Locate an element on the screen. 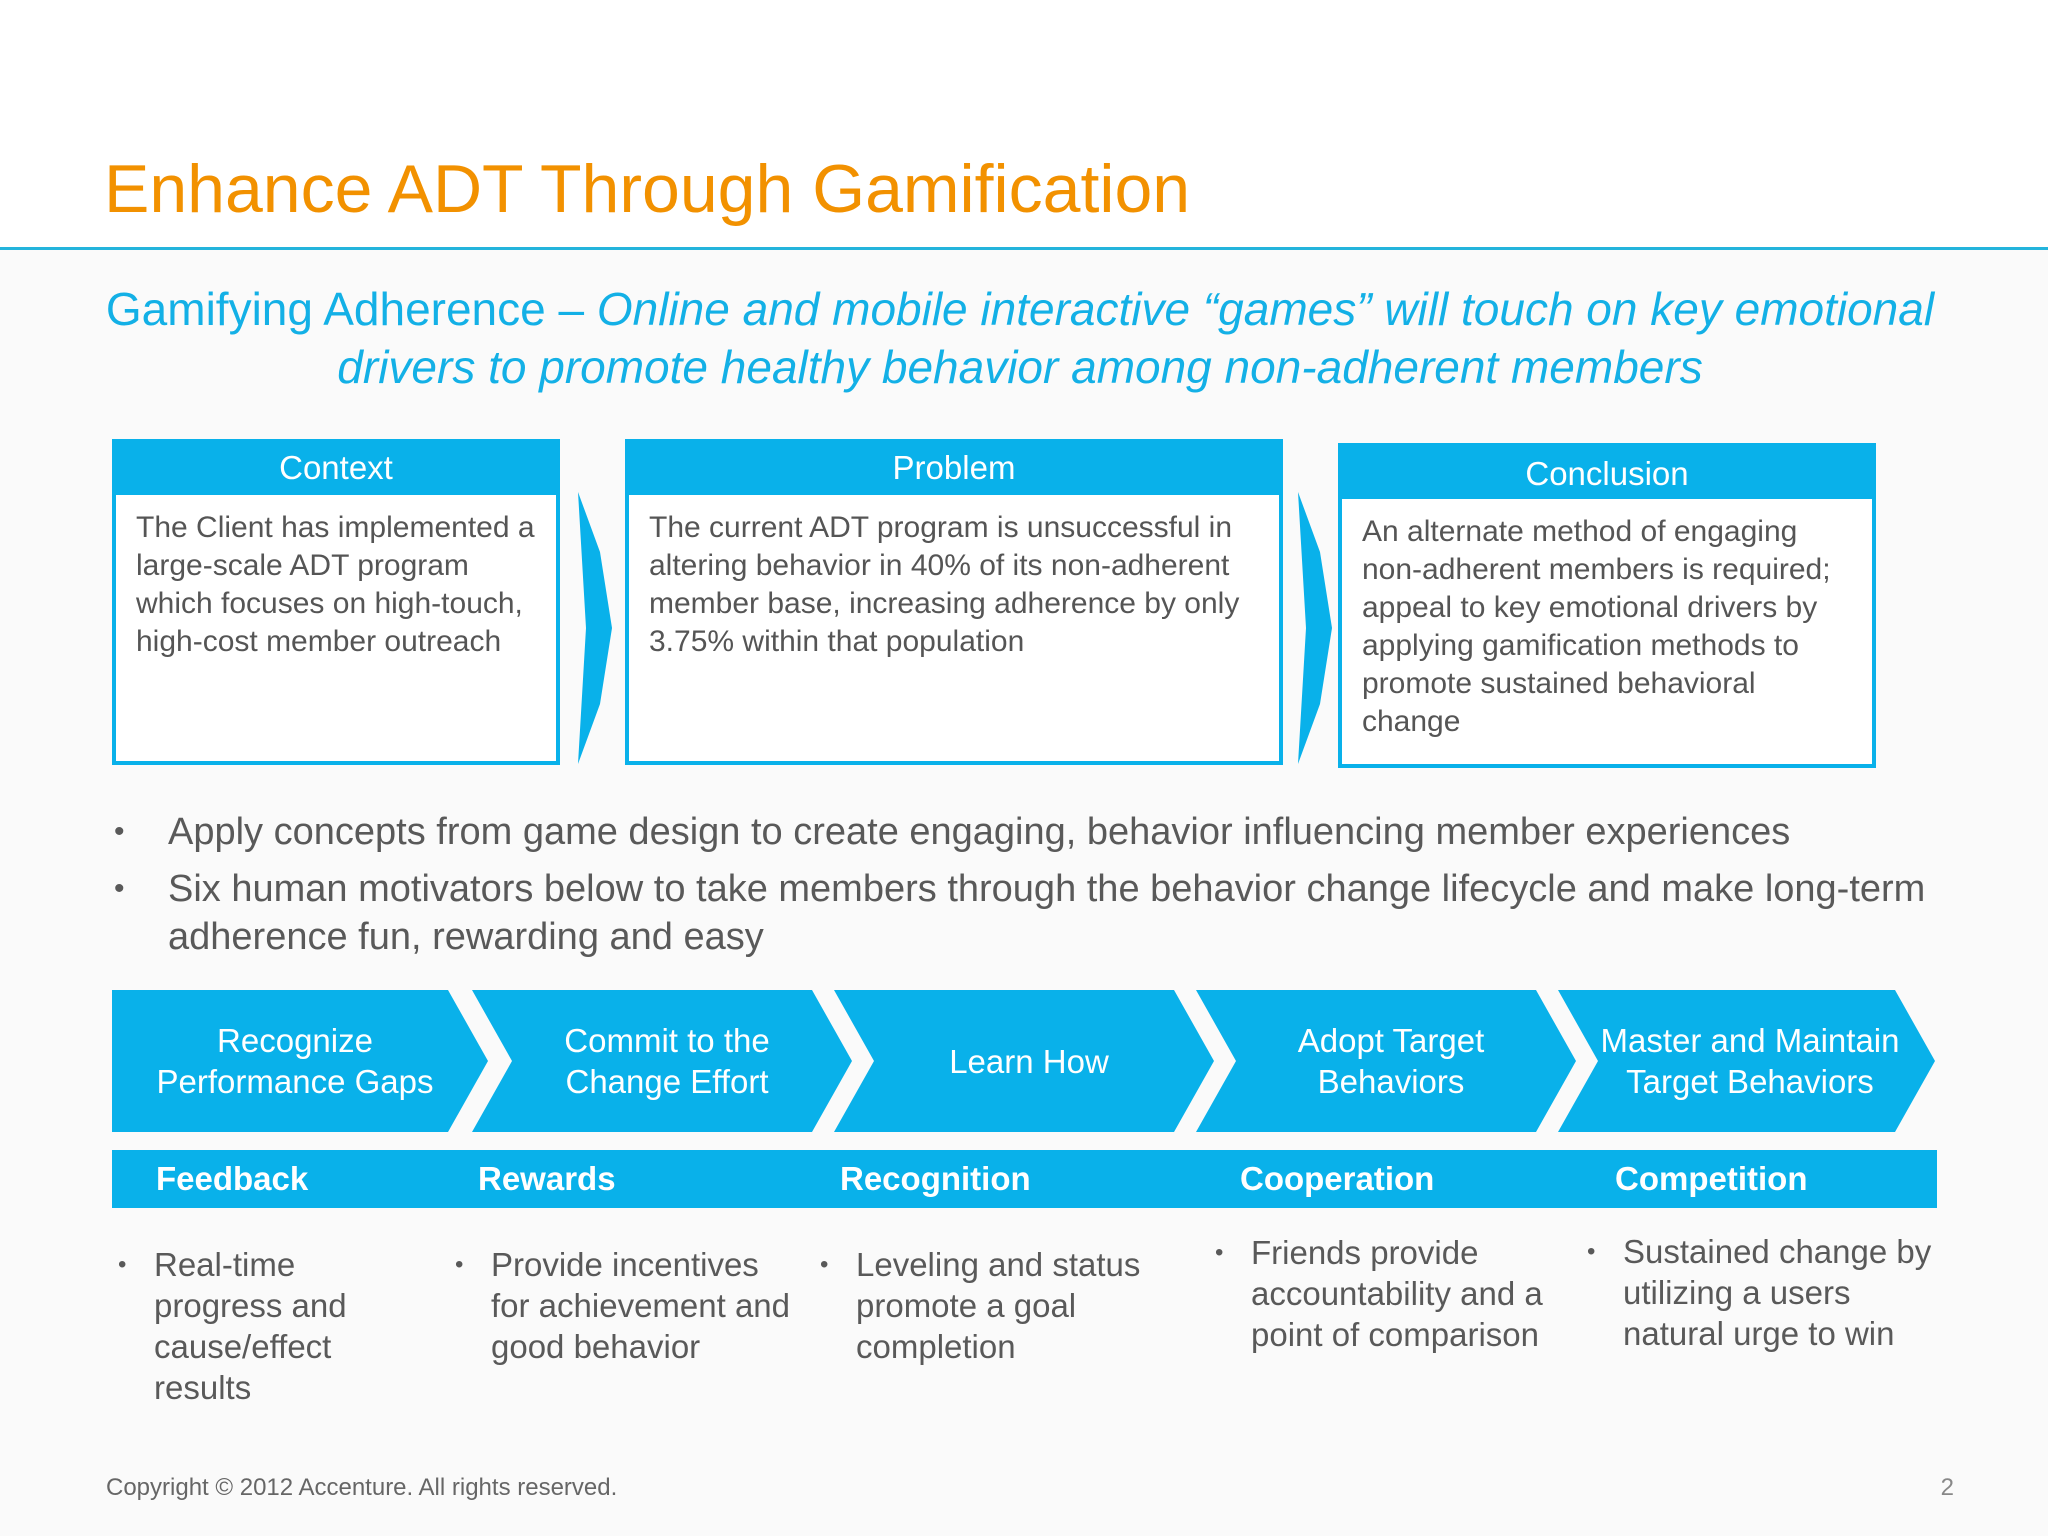 The width and height of the screenshot is (2048, 1536). subtitle-lead: Gamifying Adherence – is located at coordinates (351, 309).